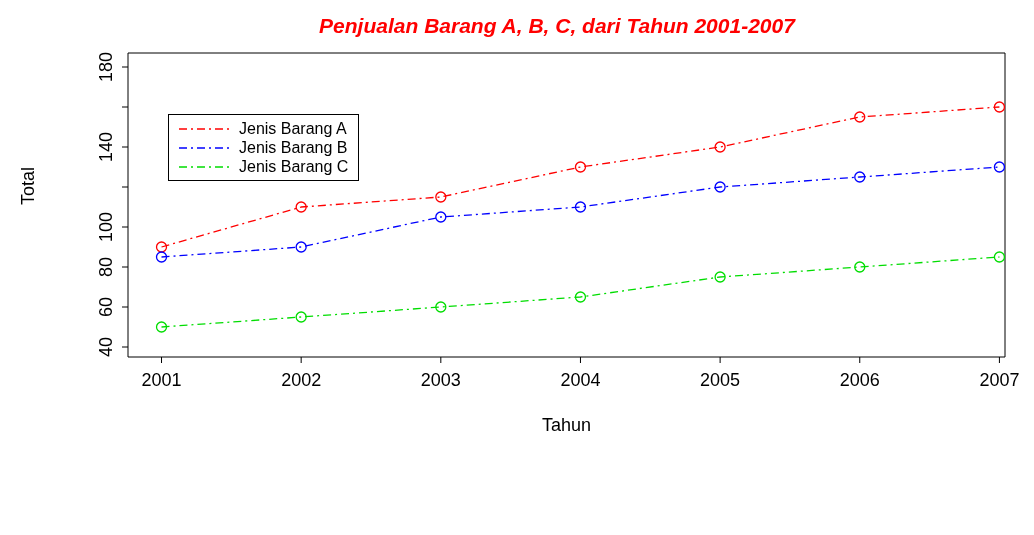 The image size is (1034, 535). Describe the element at coordinates (161, 379) in the screenshot. I see `x-tick-label: 2001` at that location.